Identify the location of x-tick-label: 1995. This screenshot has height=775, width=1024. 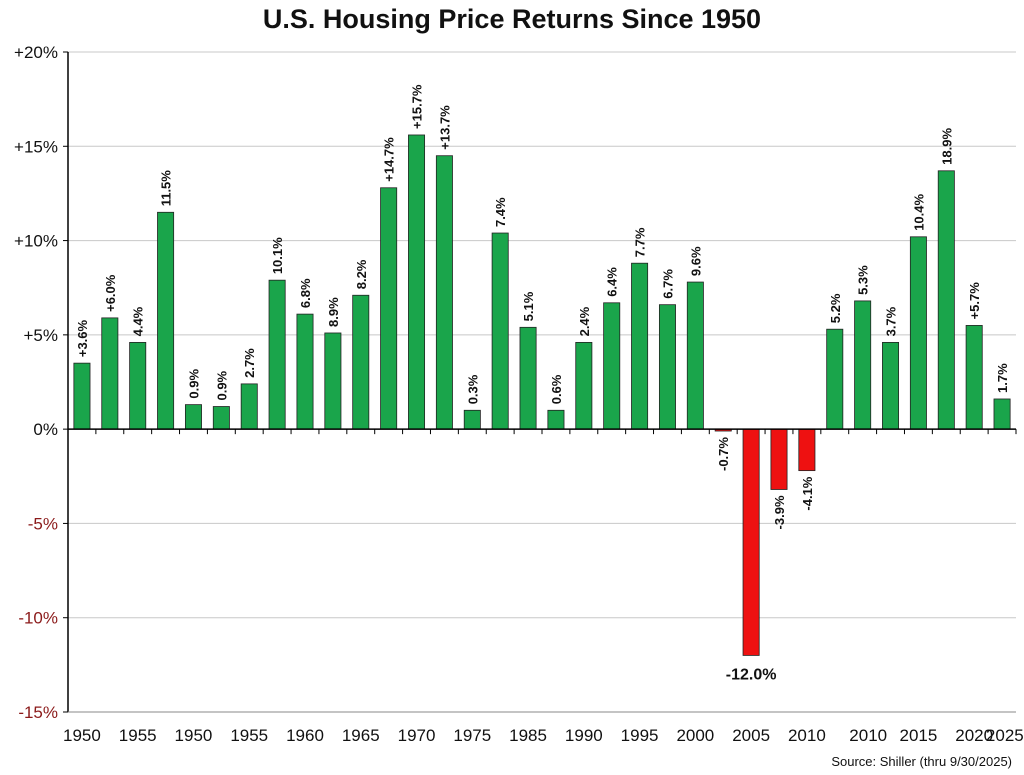
(640, 735).